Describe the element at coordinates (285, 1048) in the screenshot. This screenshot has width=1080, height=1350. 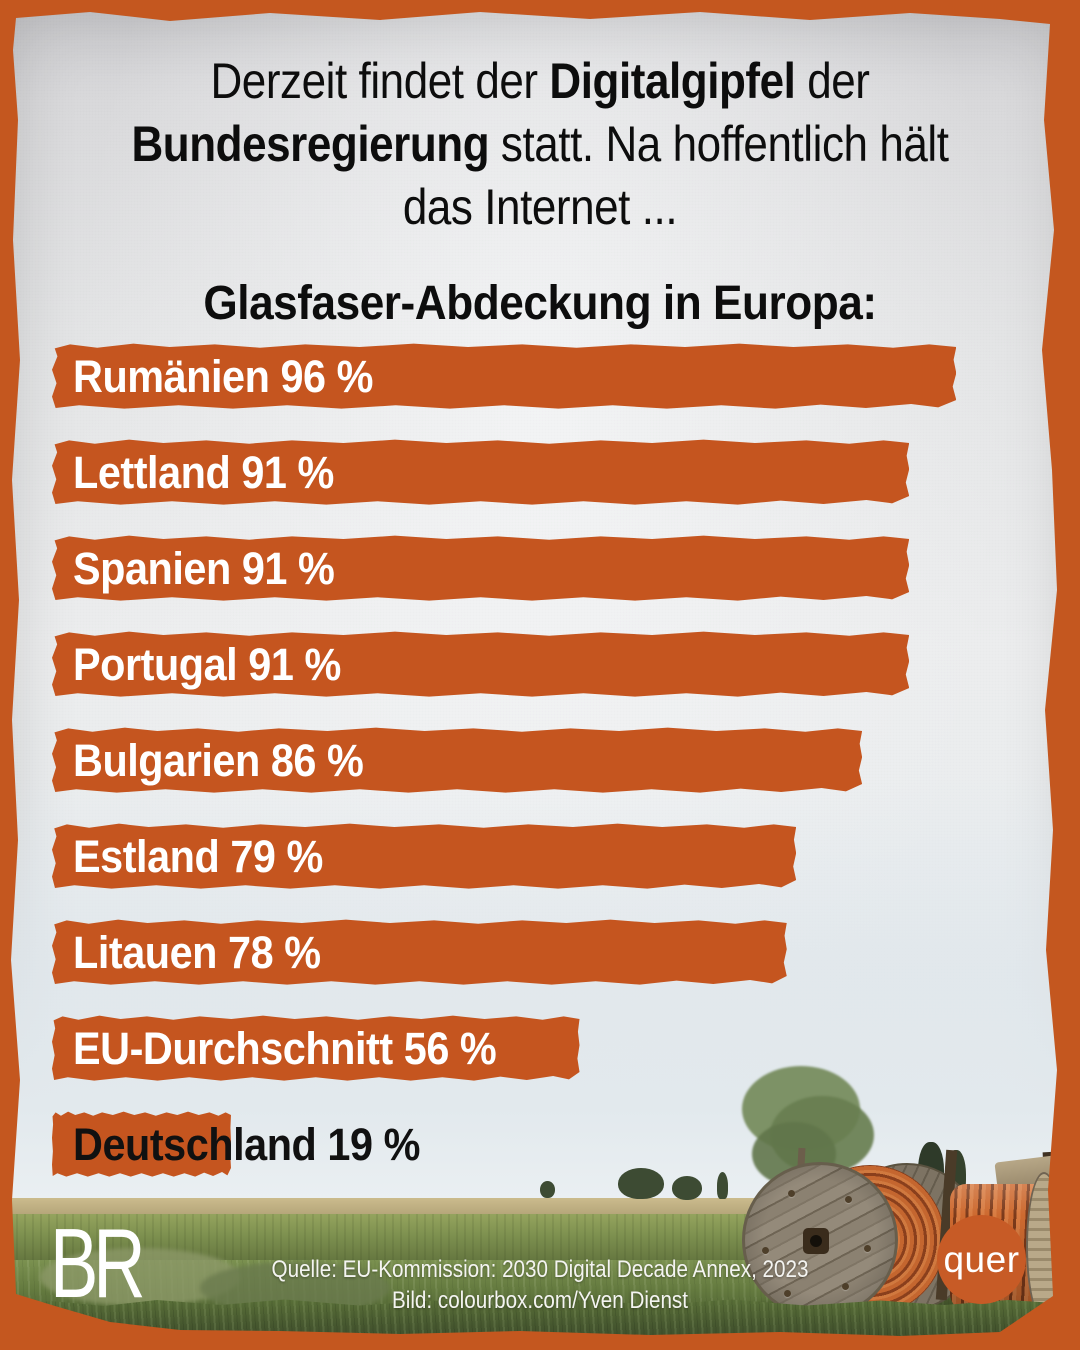
I see `bar-label: EU-Durchschnitt 56 %` at that location.